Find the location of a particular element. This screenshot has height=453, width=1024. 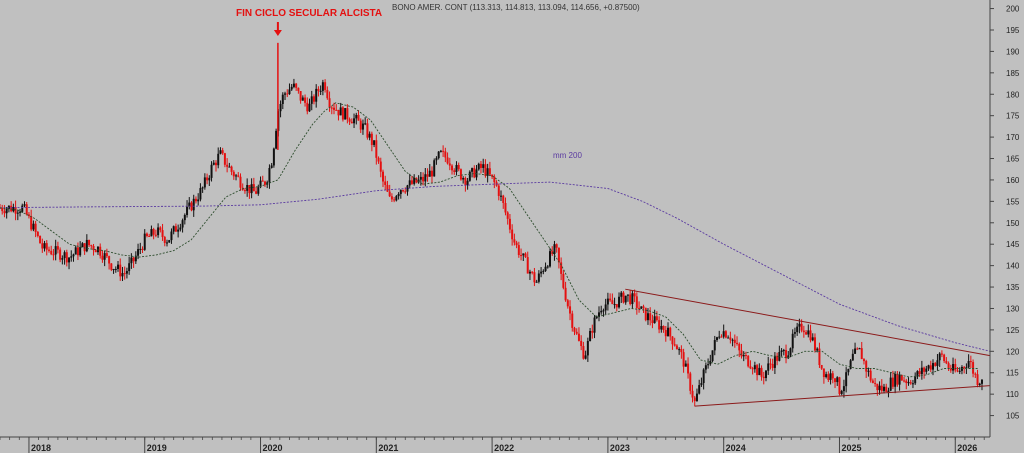

y-tick-label: 135 is located at coordinates (1013, 287).